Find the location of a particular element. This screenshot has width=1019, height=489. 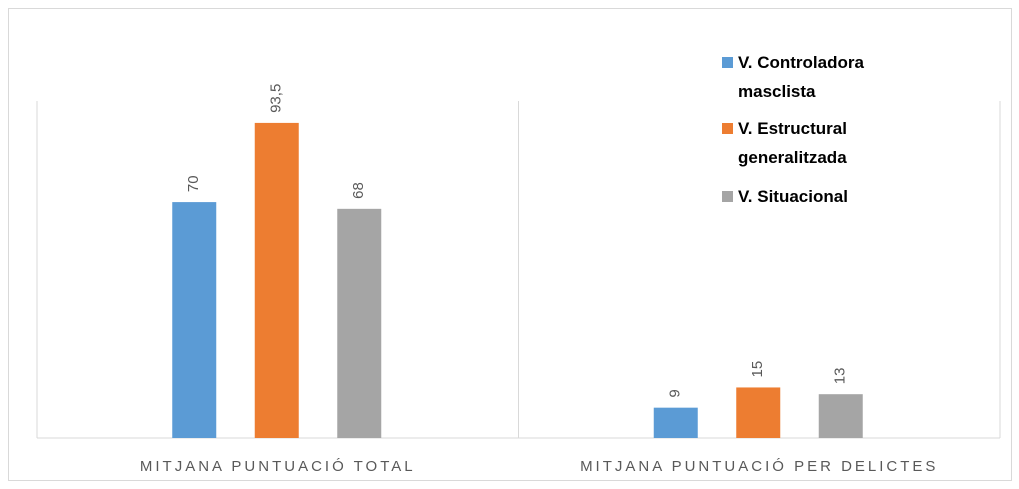

legend-label: V. Estructural generalitzada is located at coordinates (792, 143).